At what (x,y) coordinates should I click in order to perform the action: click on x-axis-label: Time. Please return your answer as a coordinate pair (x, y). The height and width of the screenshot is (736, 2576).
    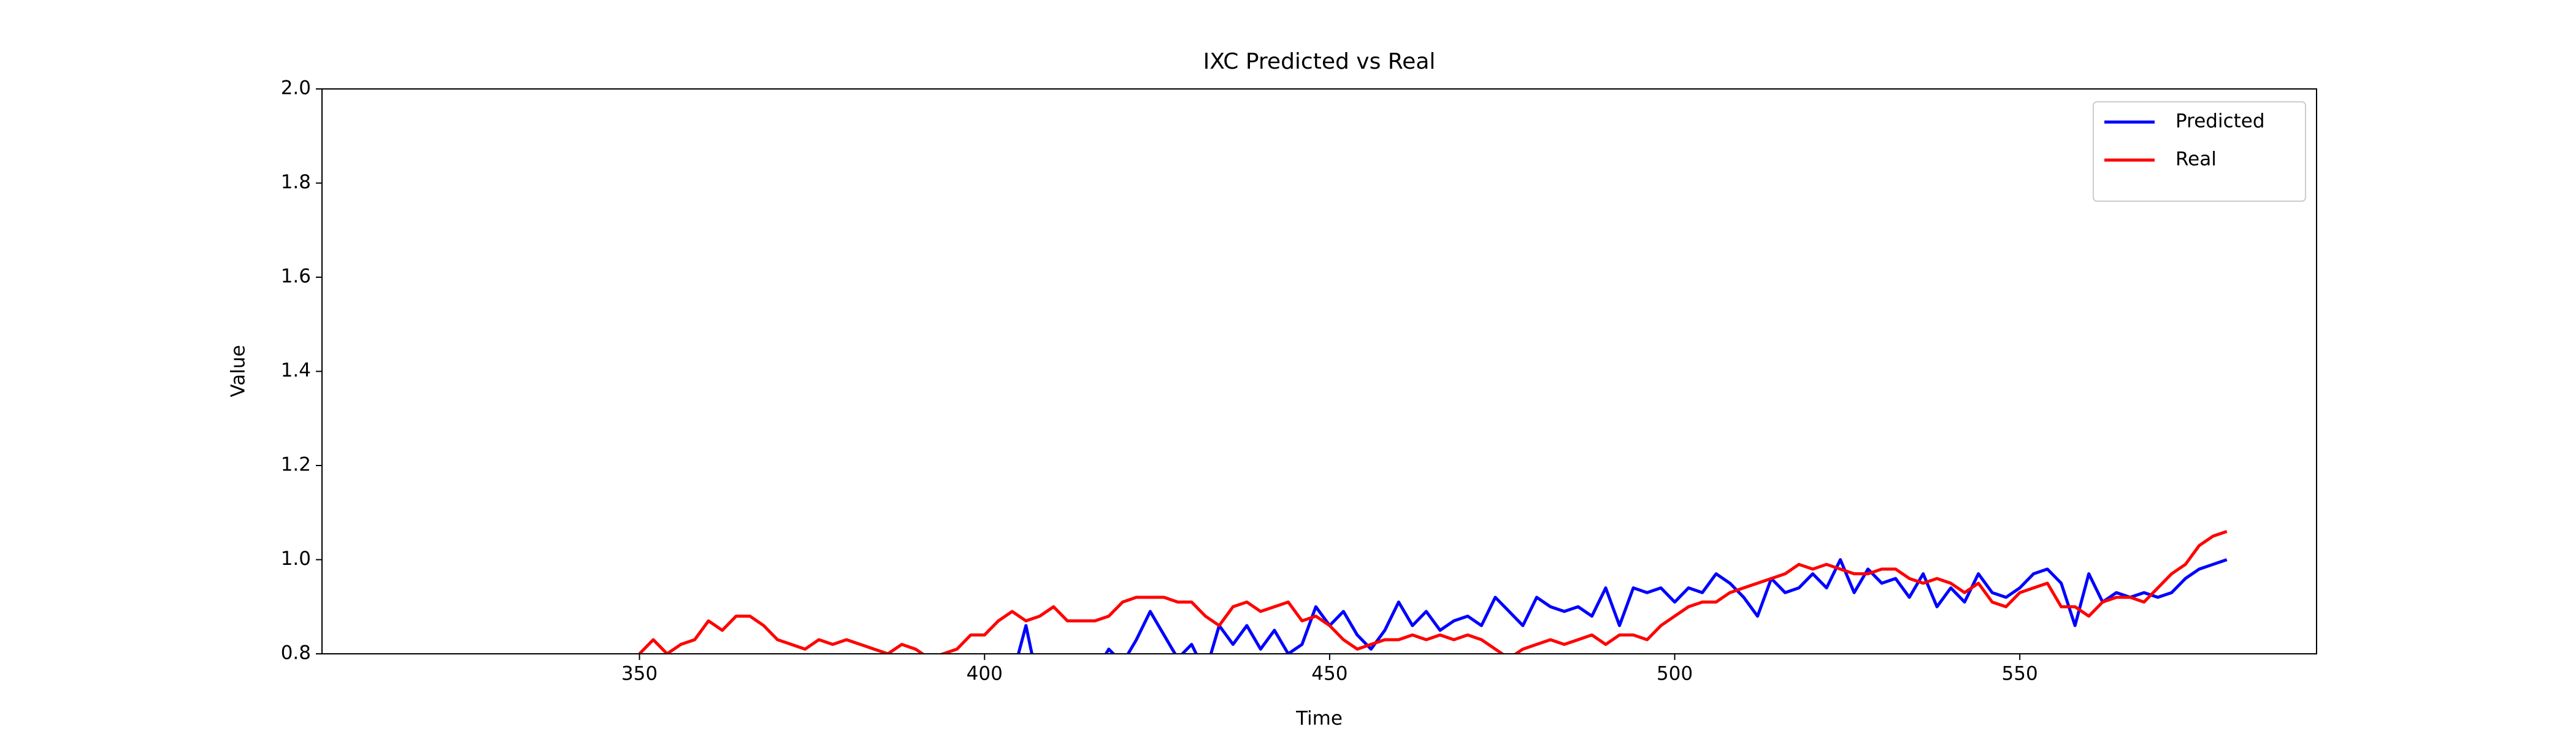
    Looking at the image, I should click on (1319, 719).